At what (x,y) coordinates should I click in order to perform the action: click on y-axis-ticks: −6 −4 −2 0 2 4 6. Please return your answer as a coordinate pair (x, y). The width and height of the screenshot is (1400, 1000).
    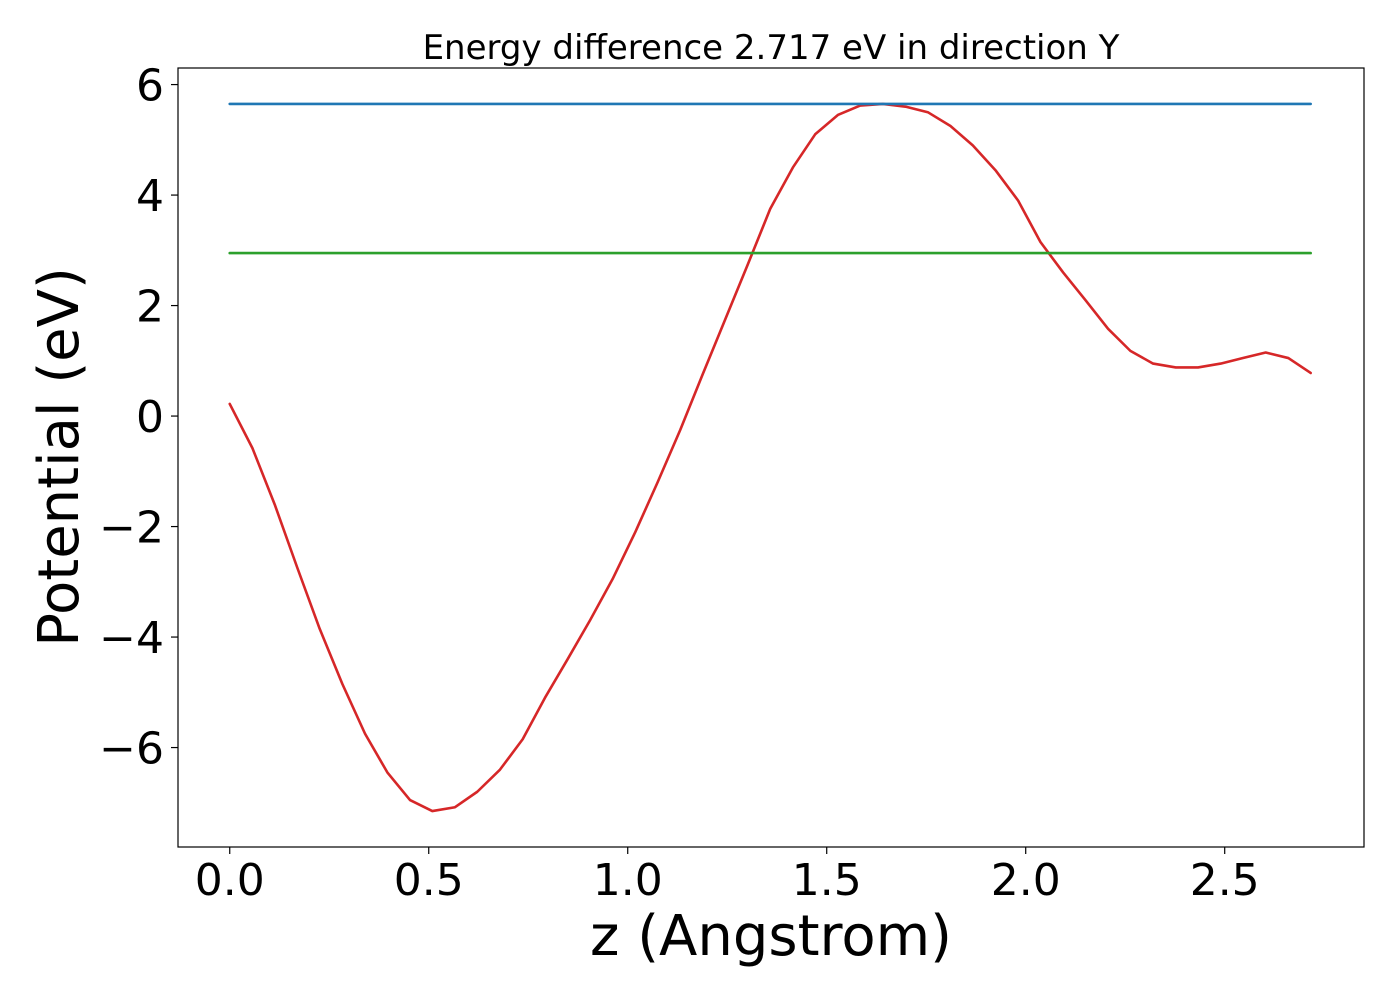
    Looking at the image, I should click on (138, 418).